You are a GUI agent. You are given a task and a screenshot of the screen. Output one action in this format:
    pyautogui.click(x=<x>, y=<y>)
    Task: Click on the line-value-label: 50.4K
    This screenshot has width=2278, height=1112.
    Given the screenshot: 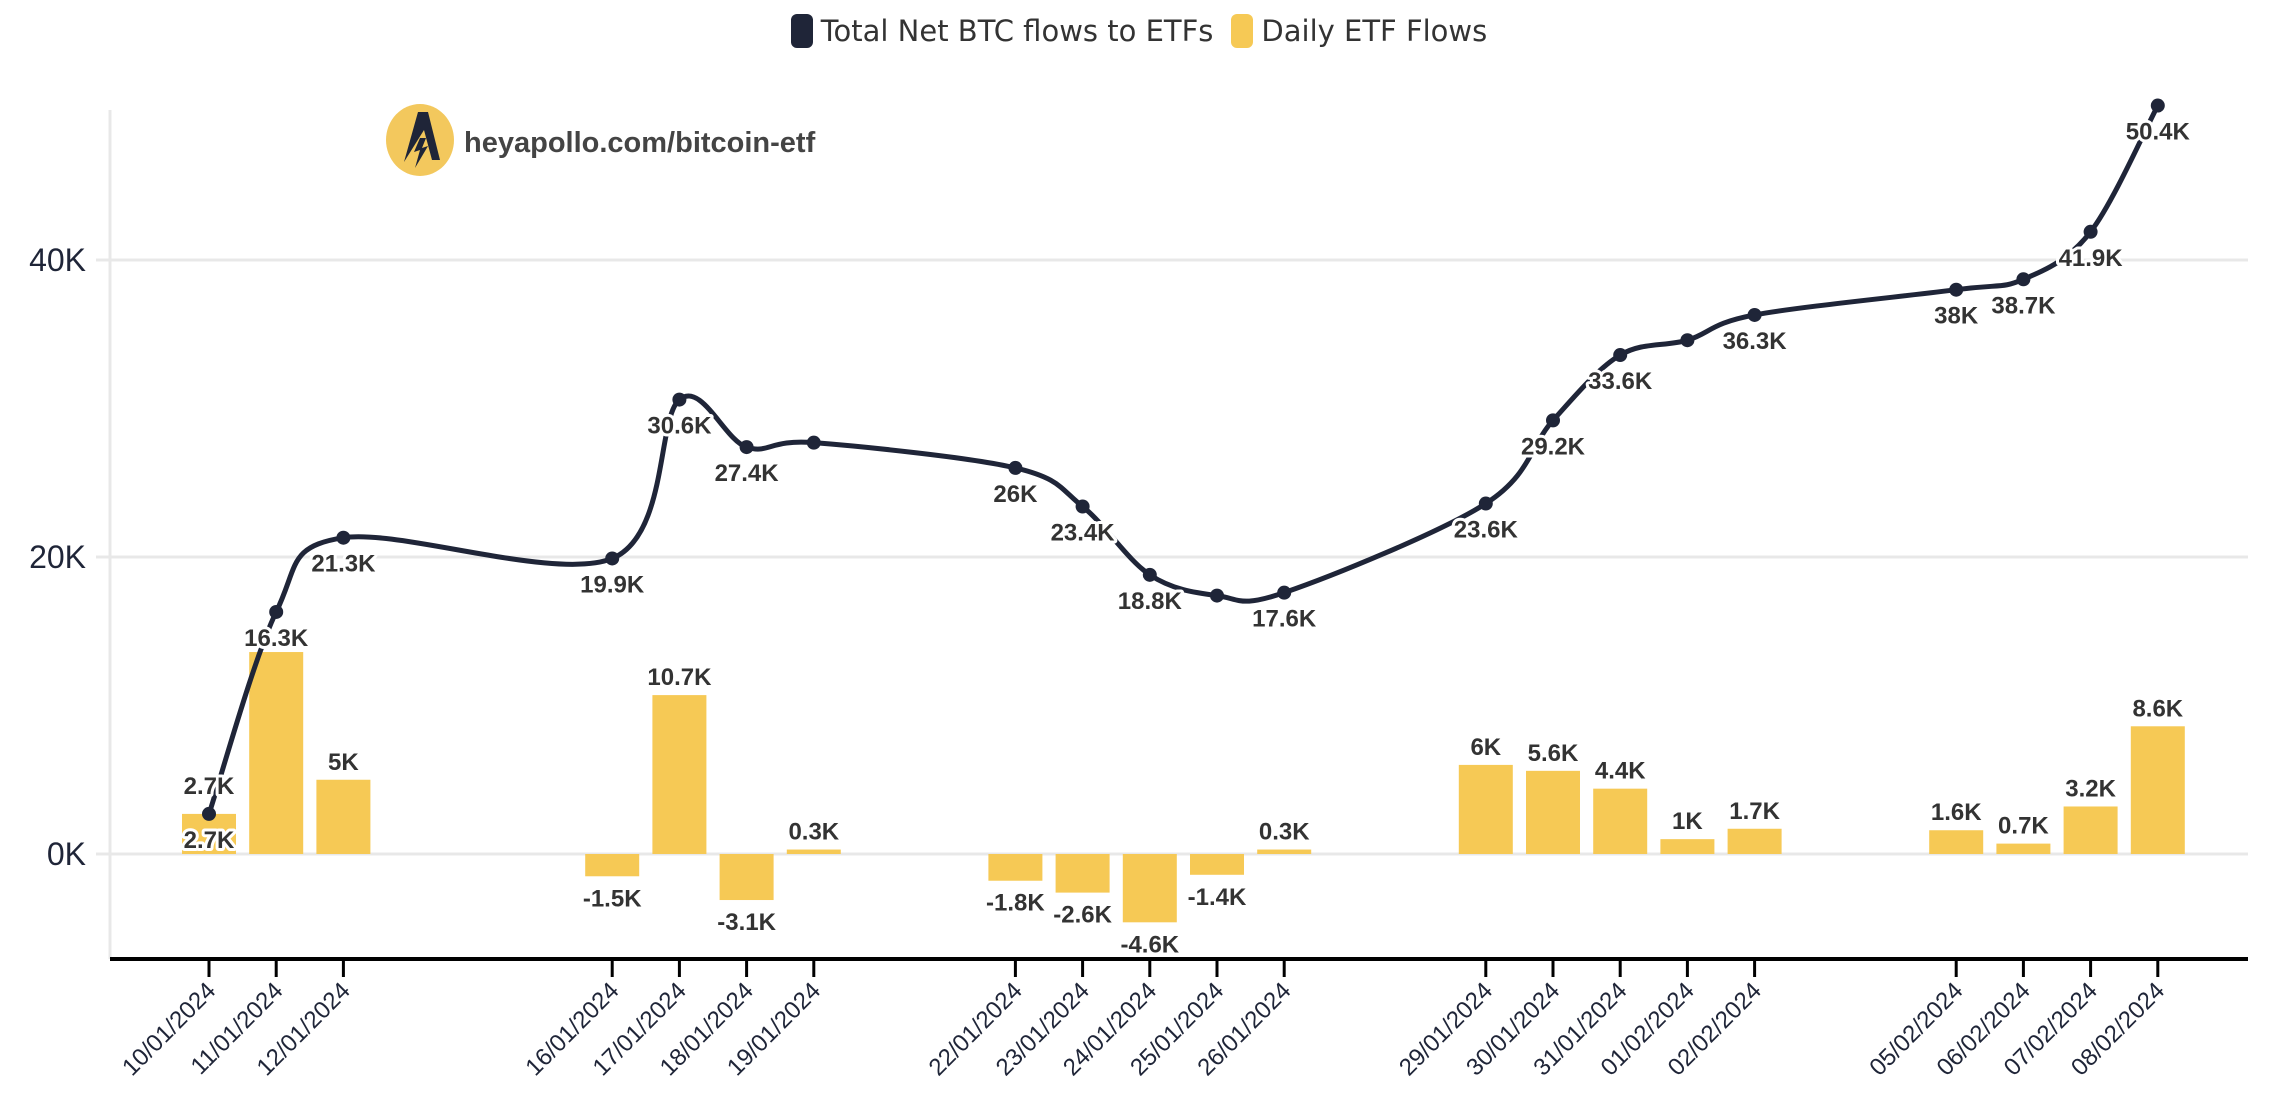 What is the action you would take?
    pyautogui.click(x=2158, y=132)
    